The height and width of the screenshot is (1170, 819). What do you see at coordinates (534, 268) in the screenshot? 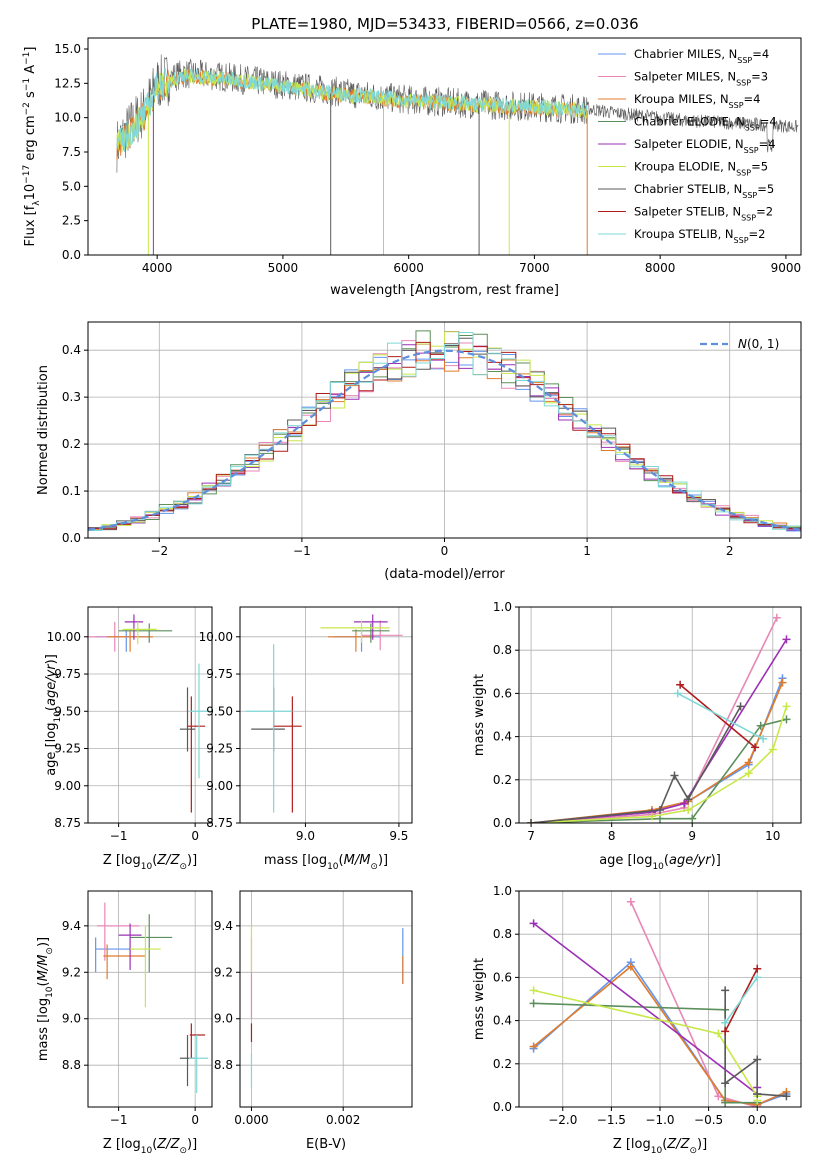
I see `x-tick-label: 7000` at bounding box center [534, 268].